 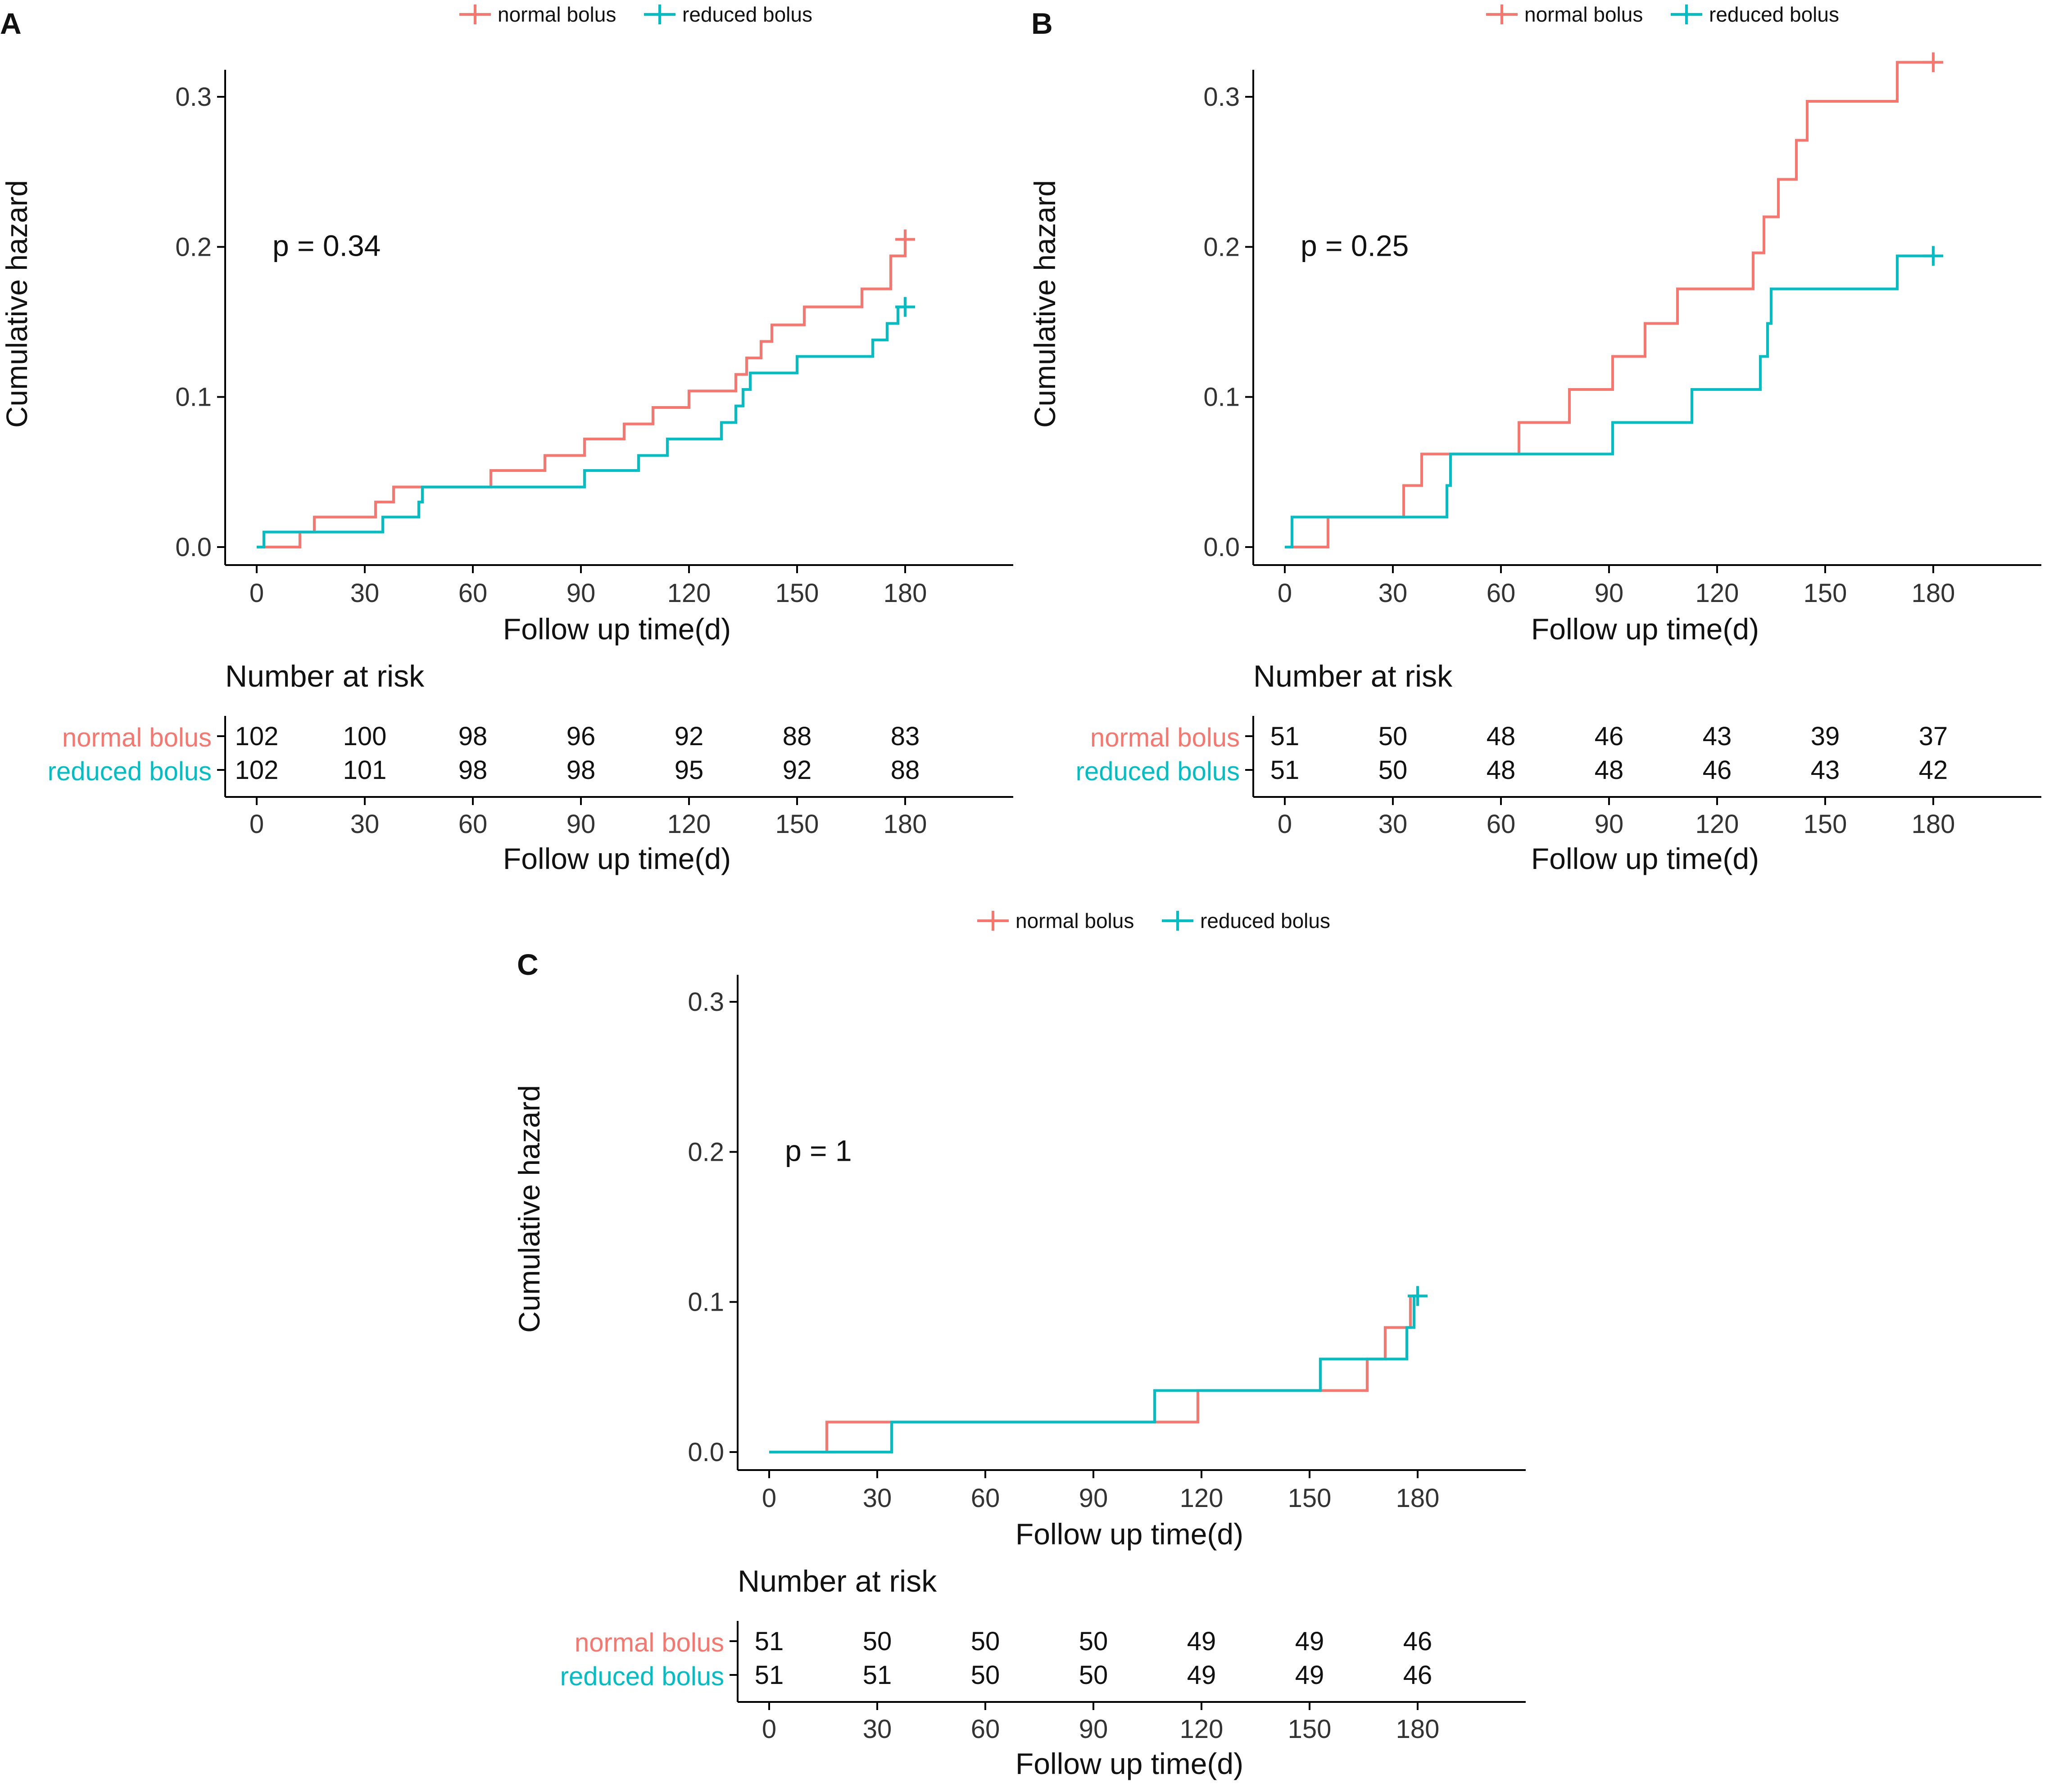 I want to click on risk-value-normal: 43, so click(x=1717, y=737).